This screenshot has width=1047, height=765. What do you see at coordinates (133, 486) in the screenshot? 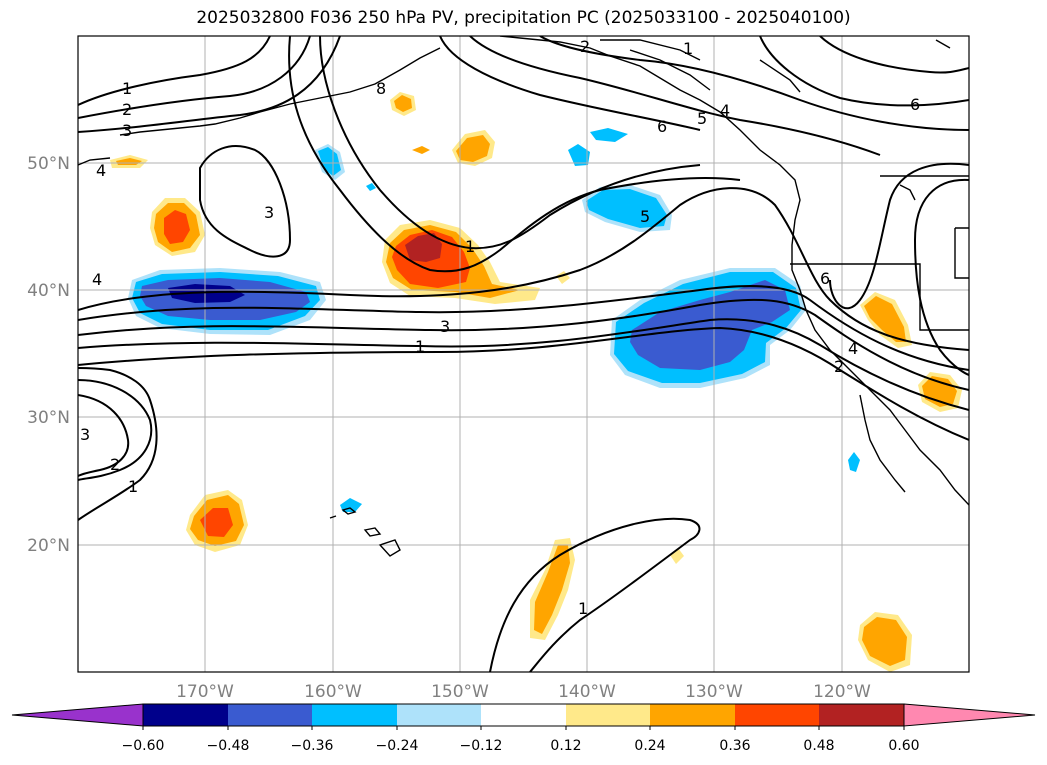
I see `pv-label-1d: 1` at bounding box center [133, 486].